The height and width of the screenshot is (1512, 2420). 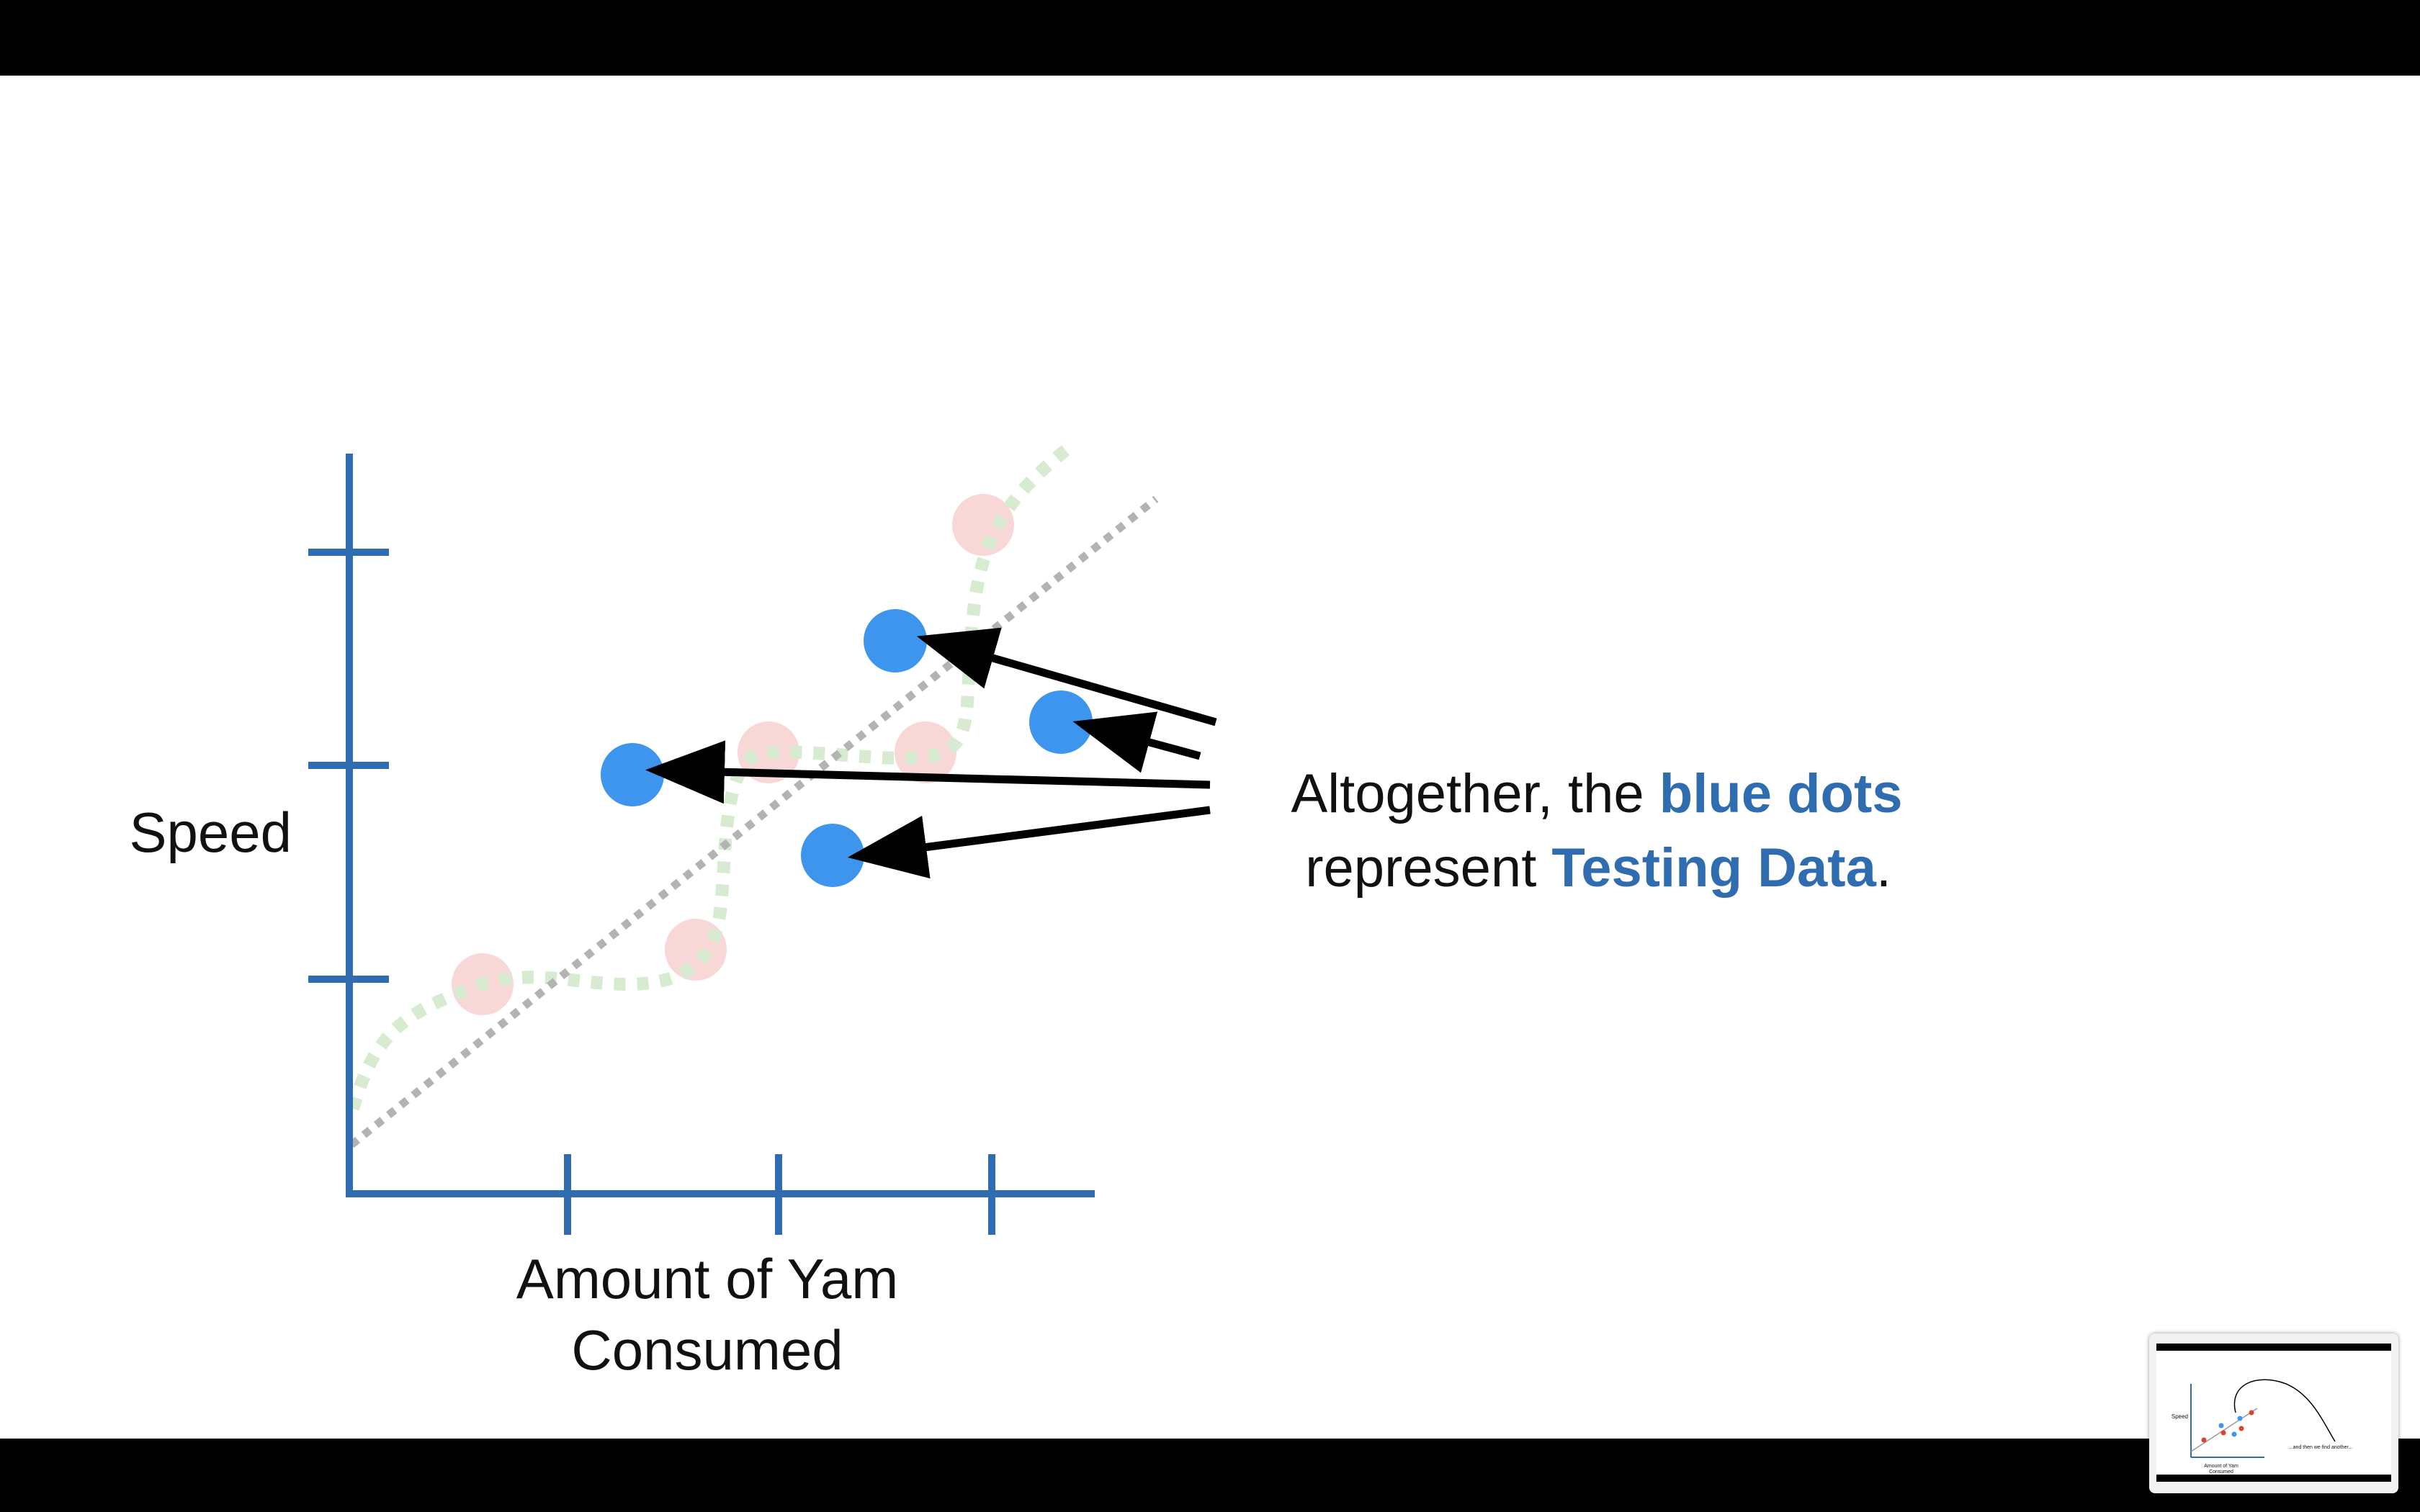 I want to click on thumbnail-slide, so click(x=2273, y=1413).